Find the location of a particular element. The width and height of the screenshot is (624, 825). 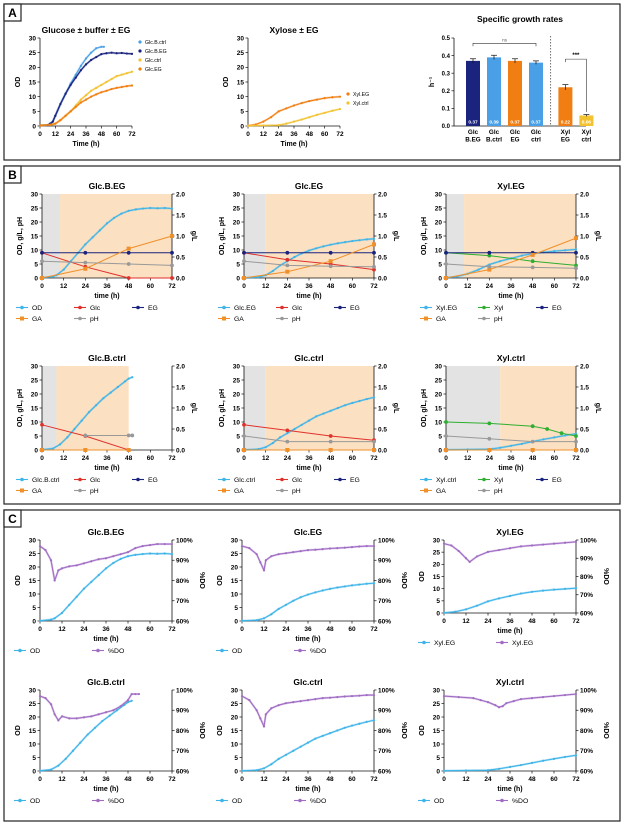

legend-label: GA is located at coordinates (441, 491).